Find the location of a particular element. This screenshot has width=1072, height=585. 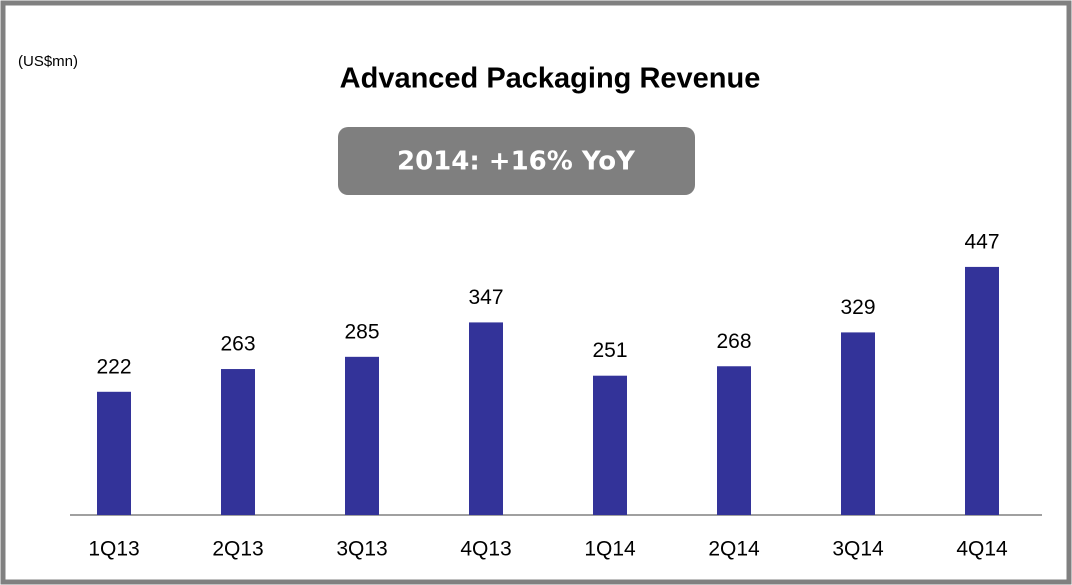

chart-title: Advanced Packaging Revenue is located at coordinates (550, 79).